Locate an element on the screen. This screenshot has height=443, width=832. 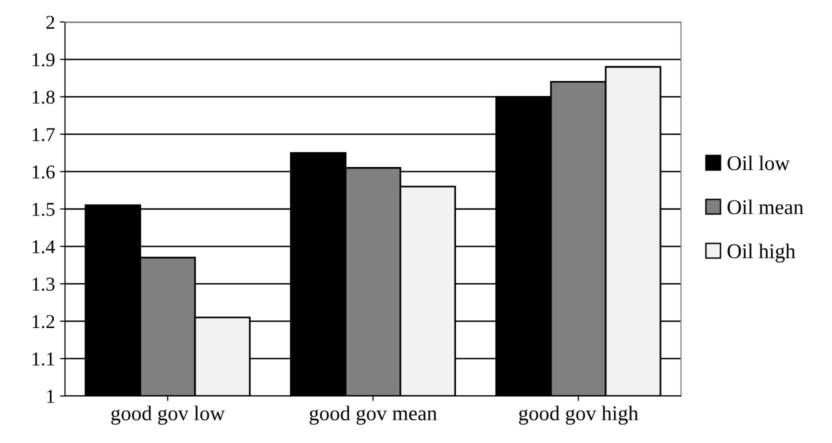
y-tick-label: 1.4 is located at coordinates (43, 247).